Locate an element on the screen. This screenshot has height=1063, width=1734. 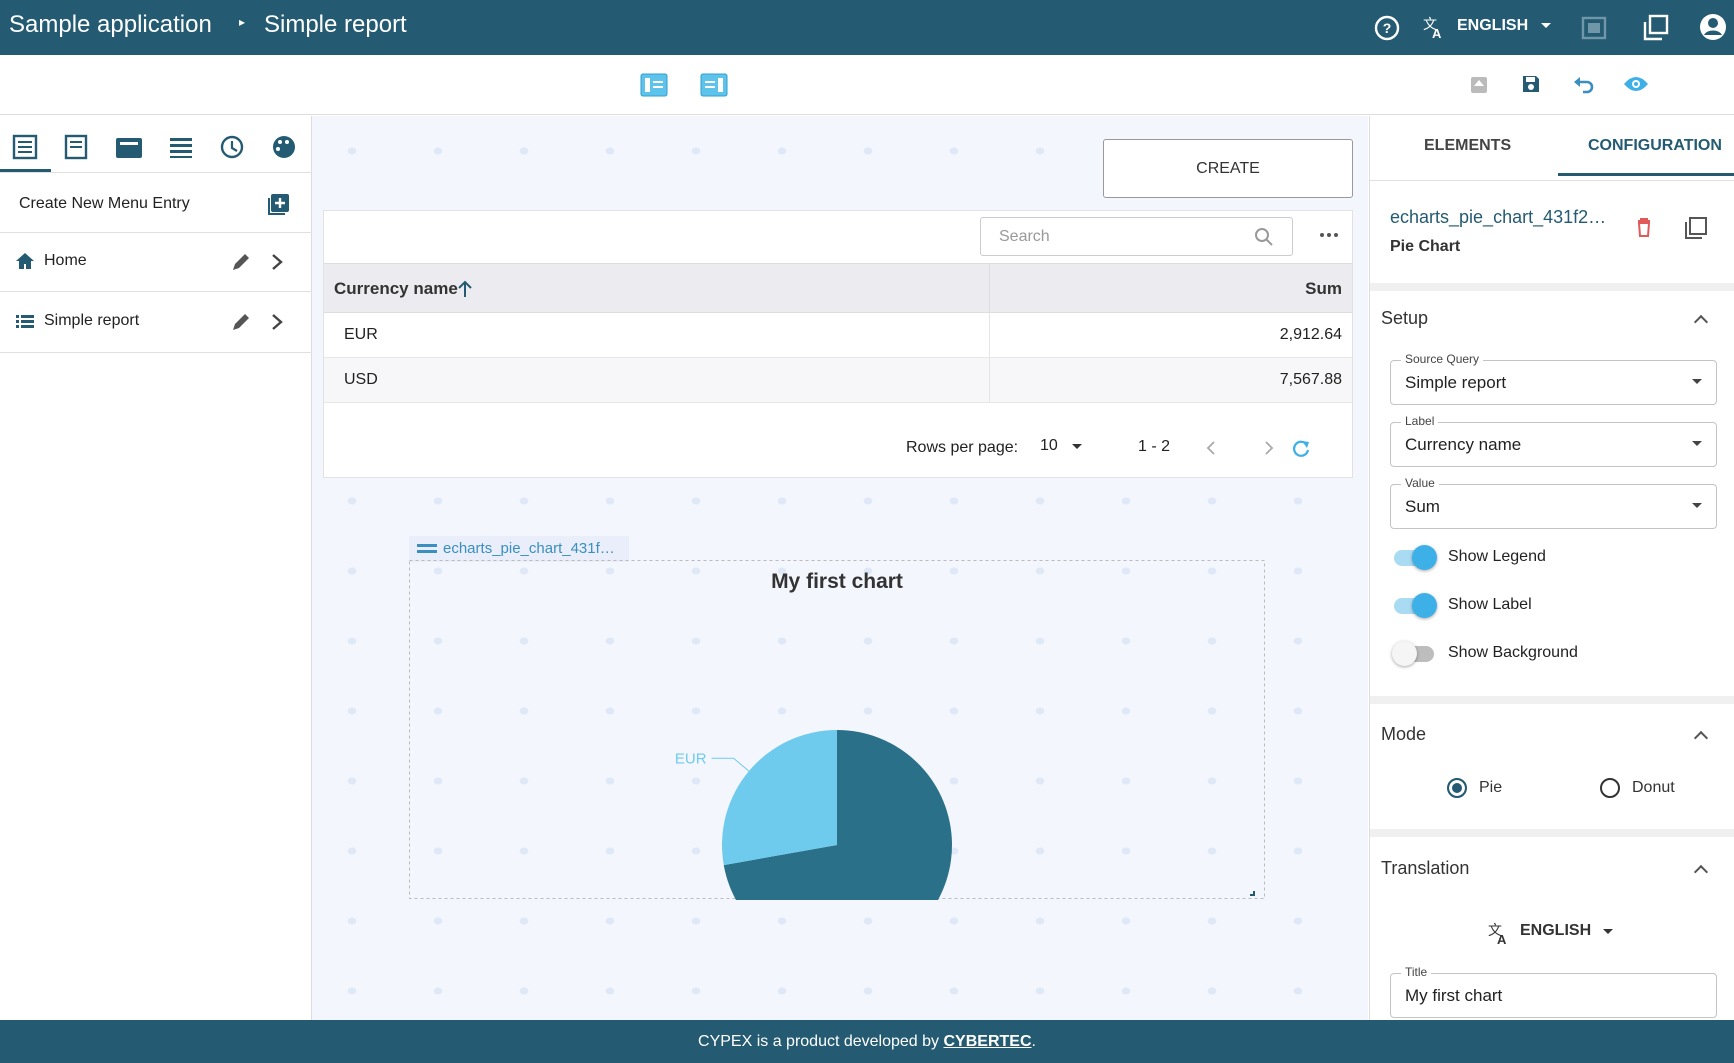
home-icon is located at coordinates (25, 261).